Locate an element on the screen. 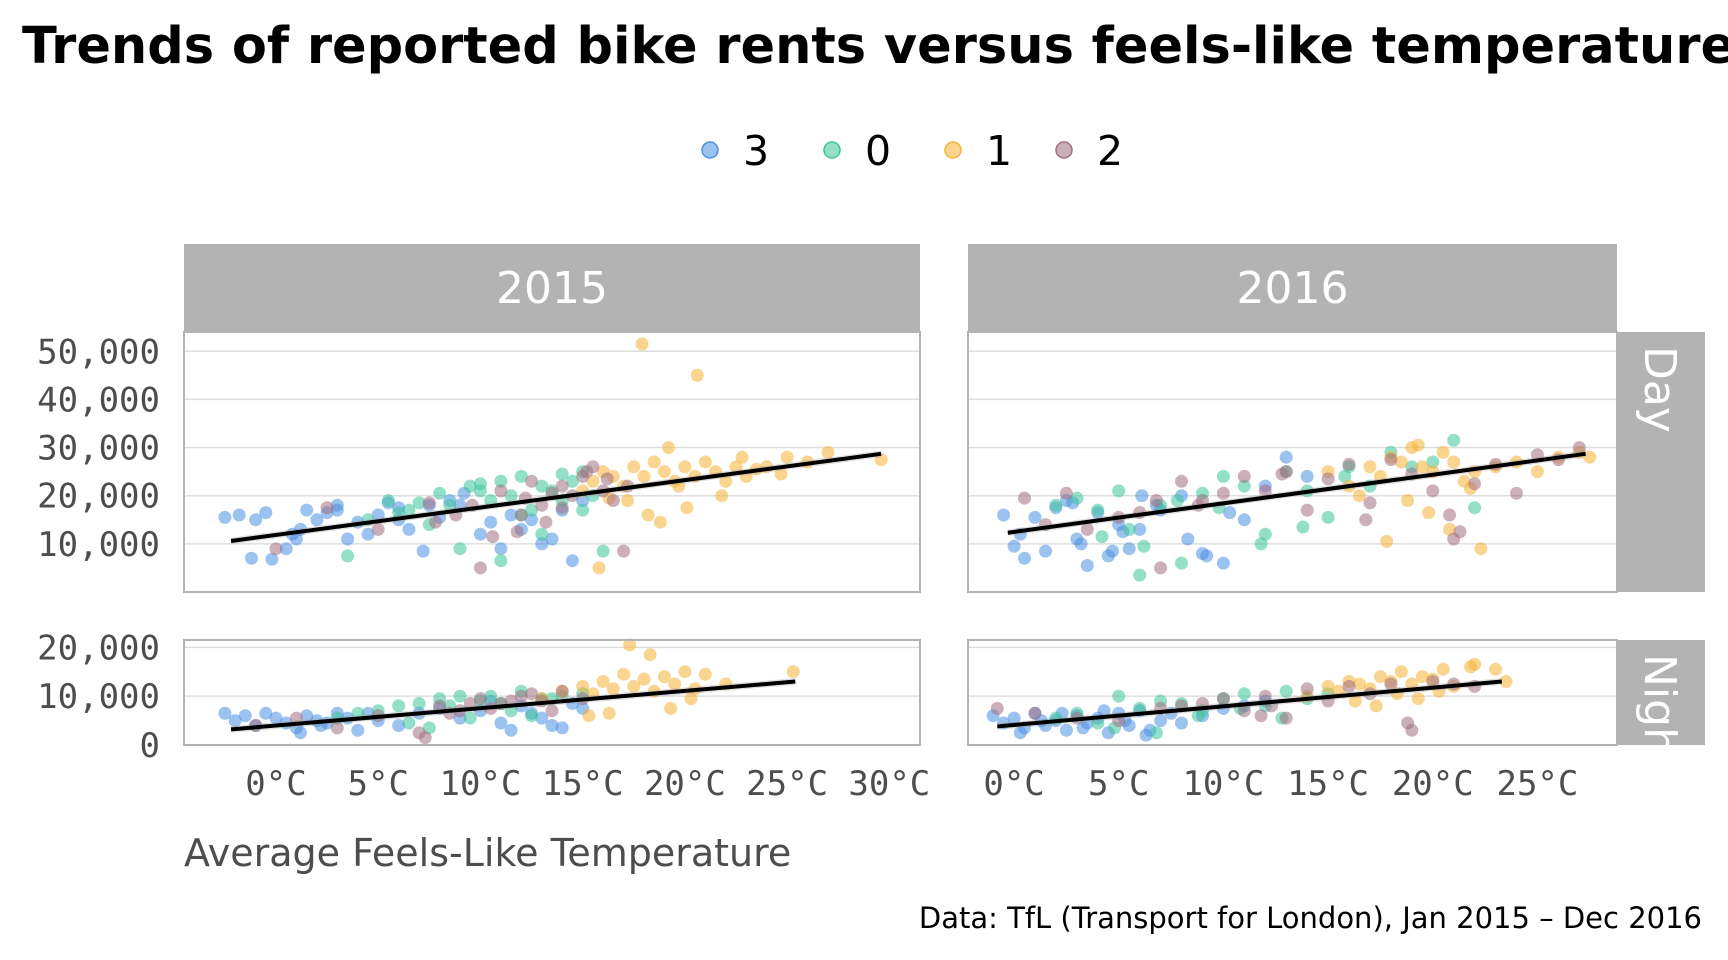  strip-2016 is located at coordinates (1292, 288).